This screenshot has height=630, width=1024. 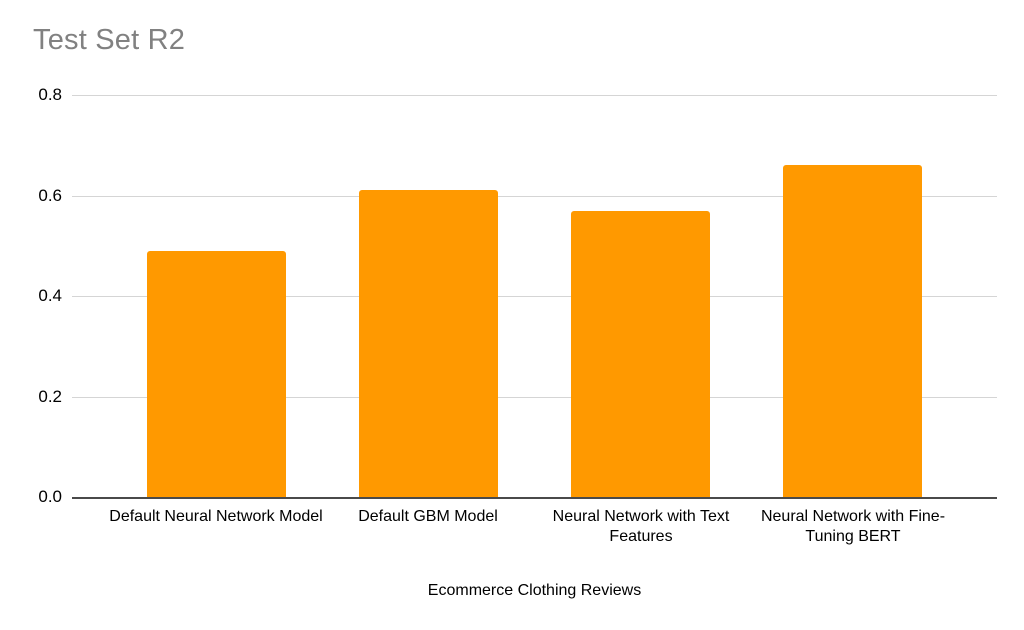 I want to click on chart-title: Test Set R2, so click(x=109, y=40).